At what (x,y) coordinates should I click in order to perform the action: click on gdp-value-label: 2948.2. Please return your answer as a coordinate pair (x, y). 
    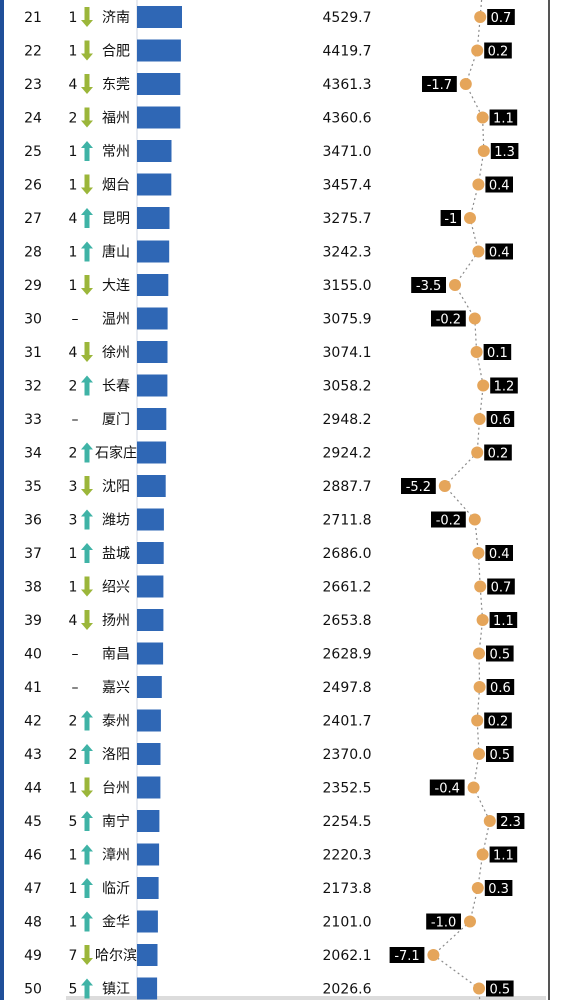
    Looking at the image, I should click on (347, 420).